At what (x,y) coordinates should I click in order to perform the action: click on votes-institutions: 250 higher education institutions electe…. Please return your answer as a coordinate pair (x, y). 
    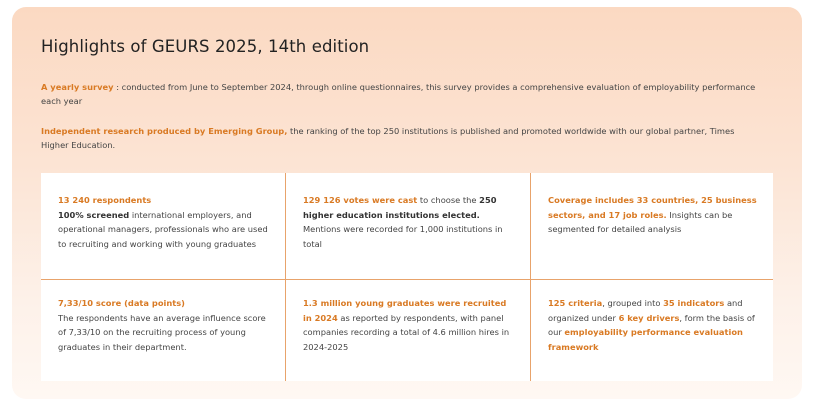
    Looking at the image, I should click on (400, 207).